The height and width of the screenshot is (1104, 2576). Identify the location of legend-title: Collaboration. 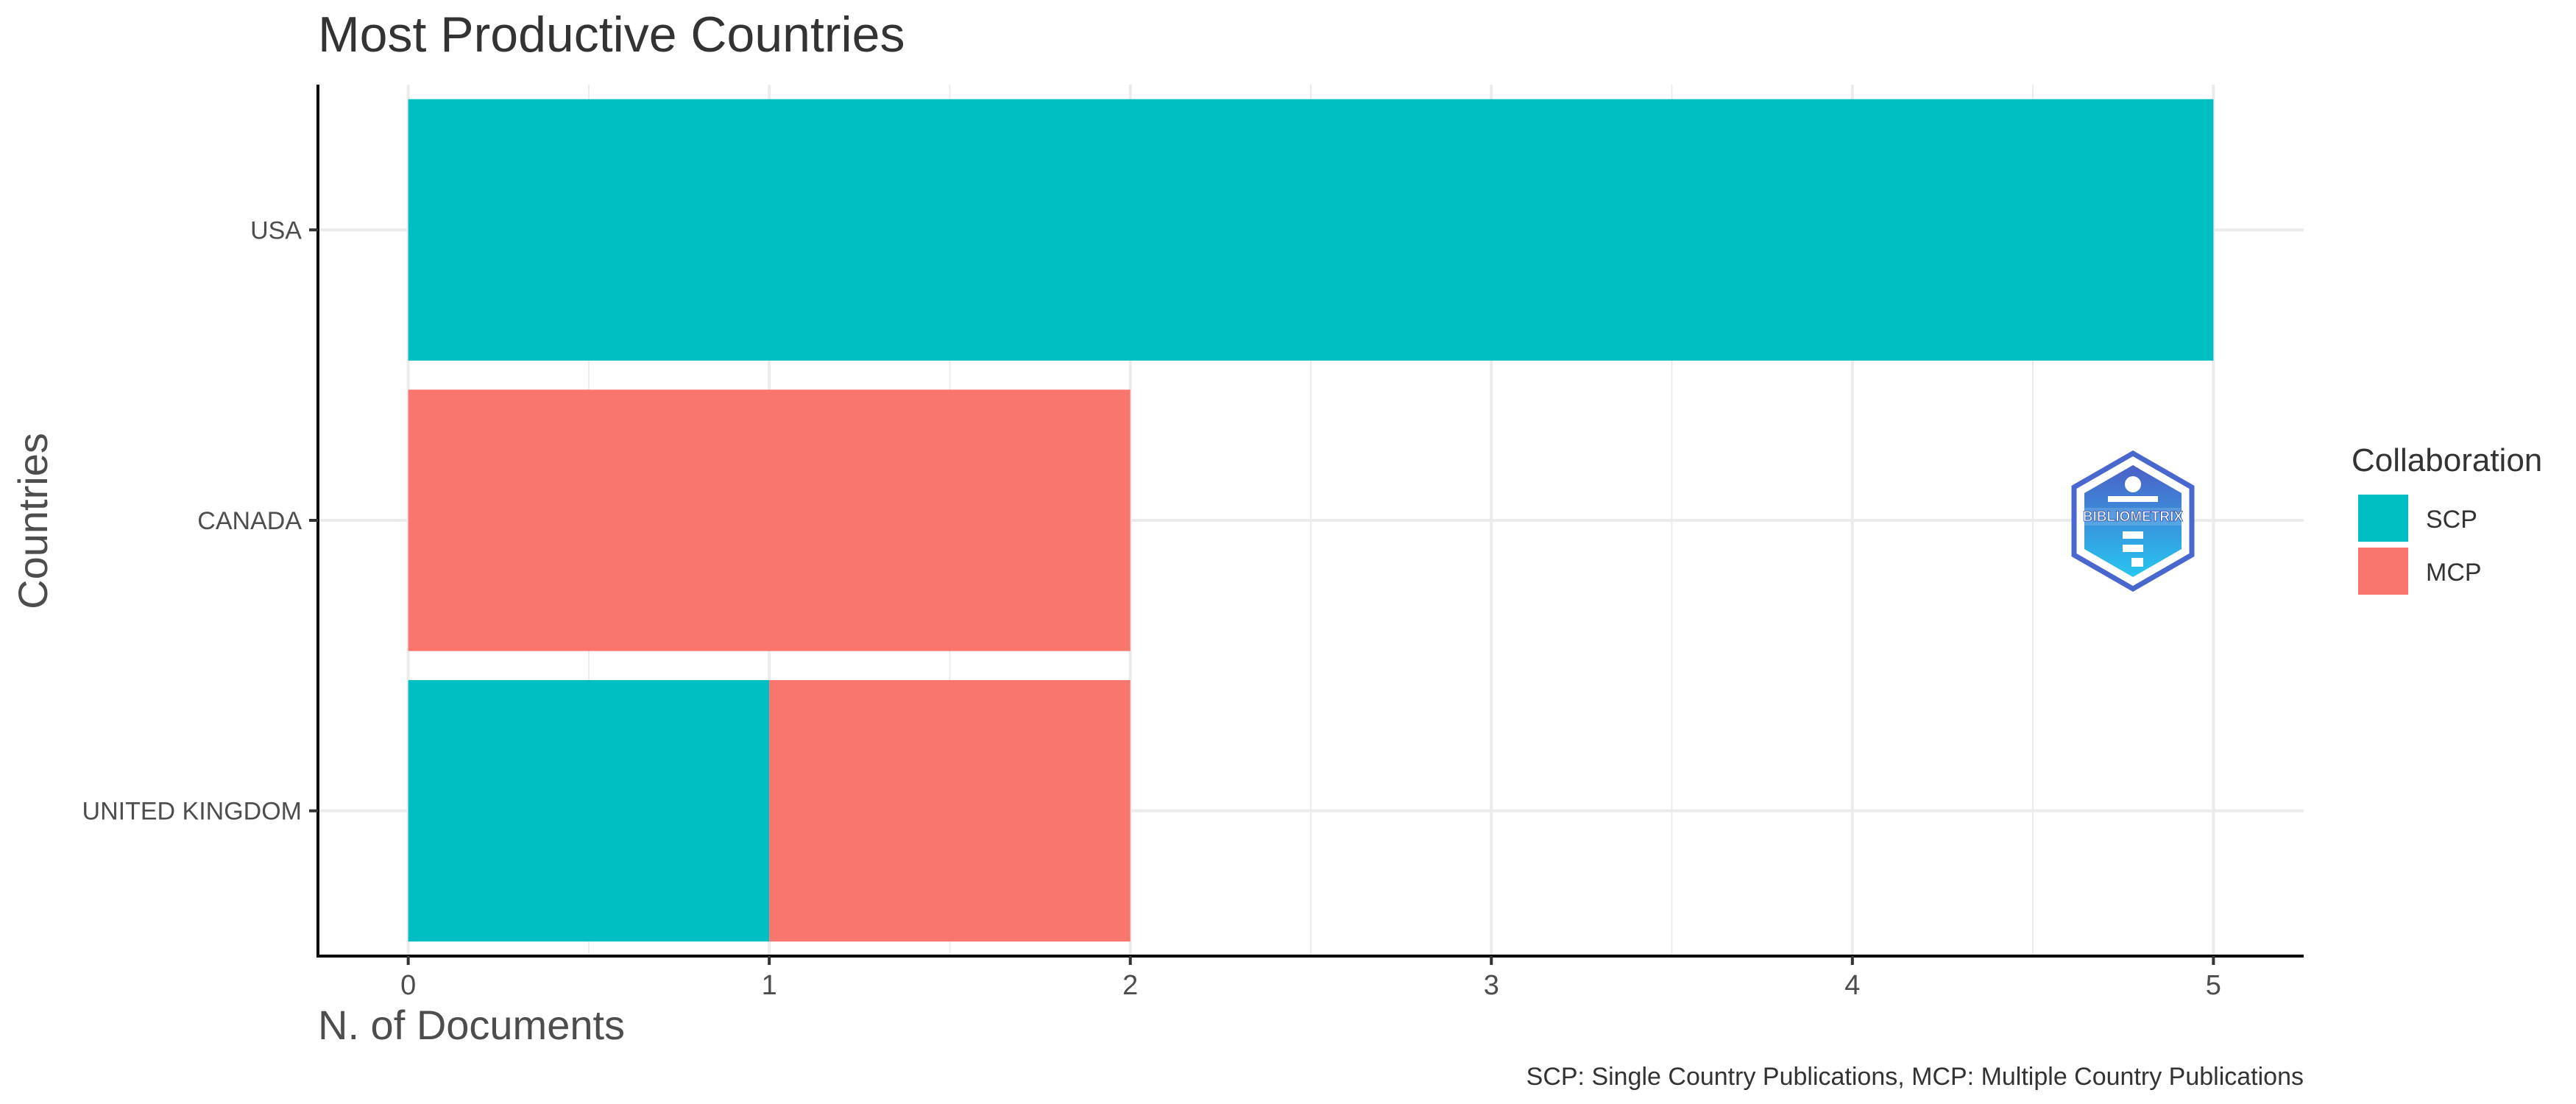
(2447, 460).